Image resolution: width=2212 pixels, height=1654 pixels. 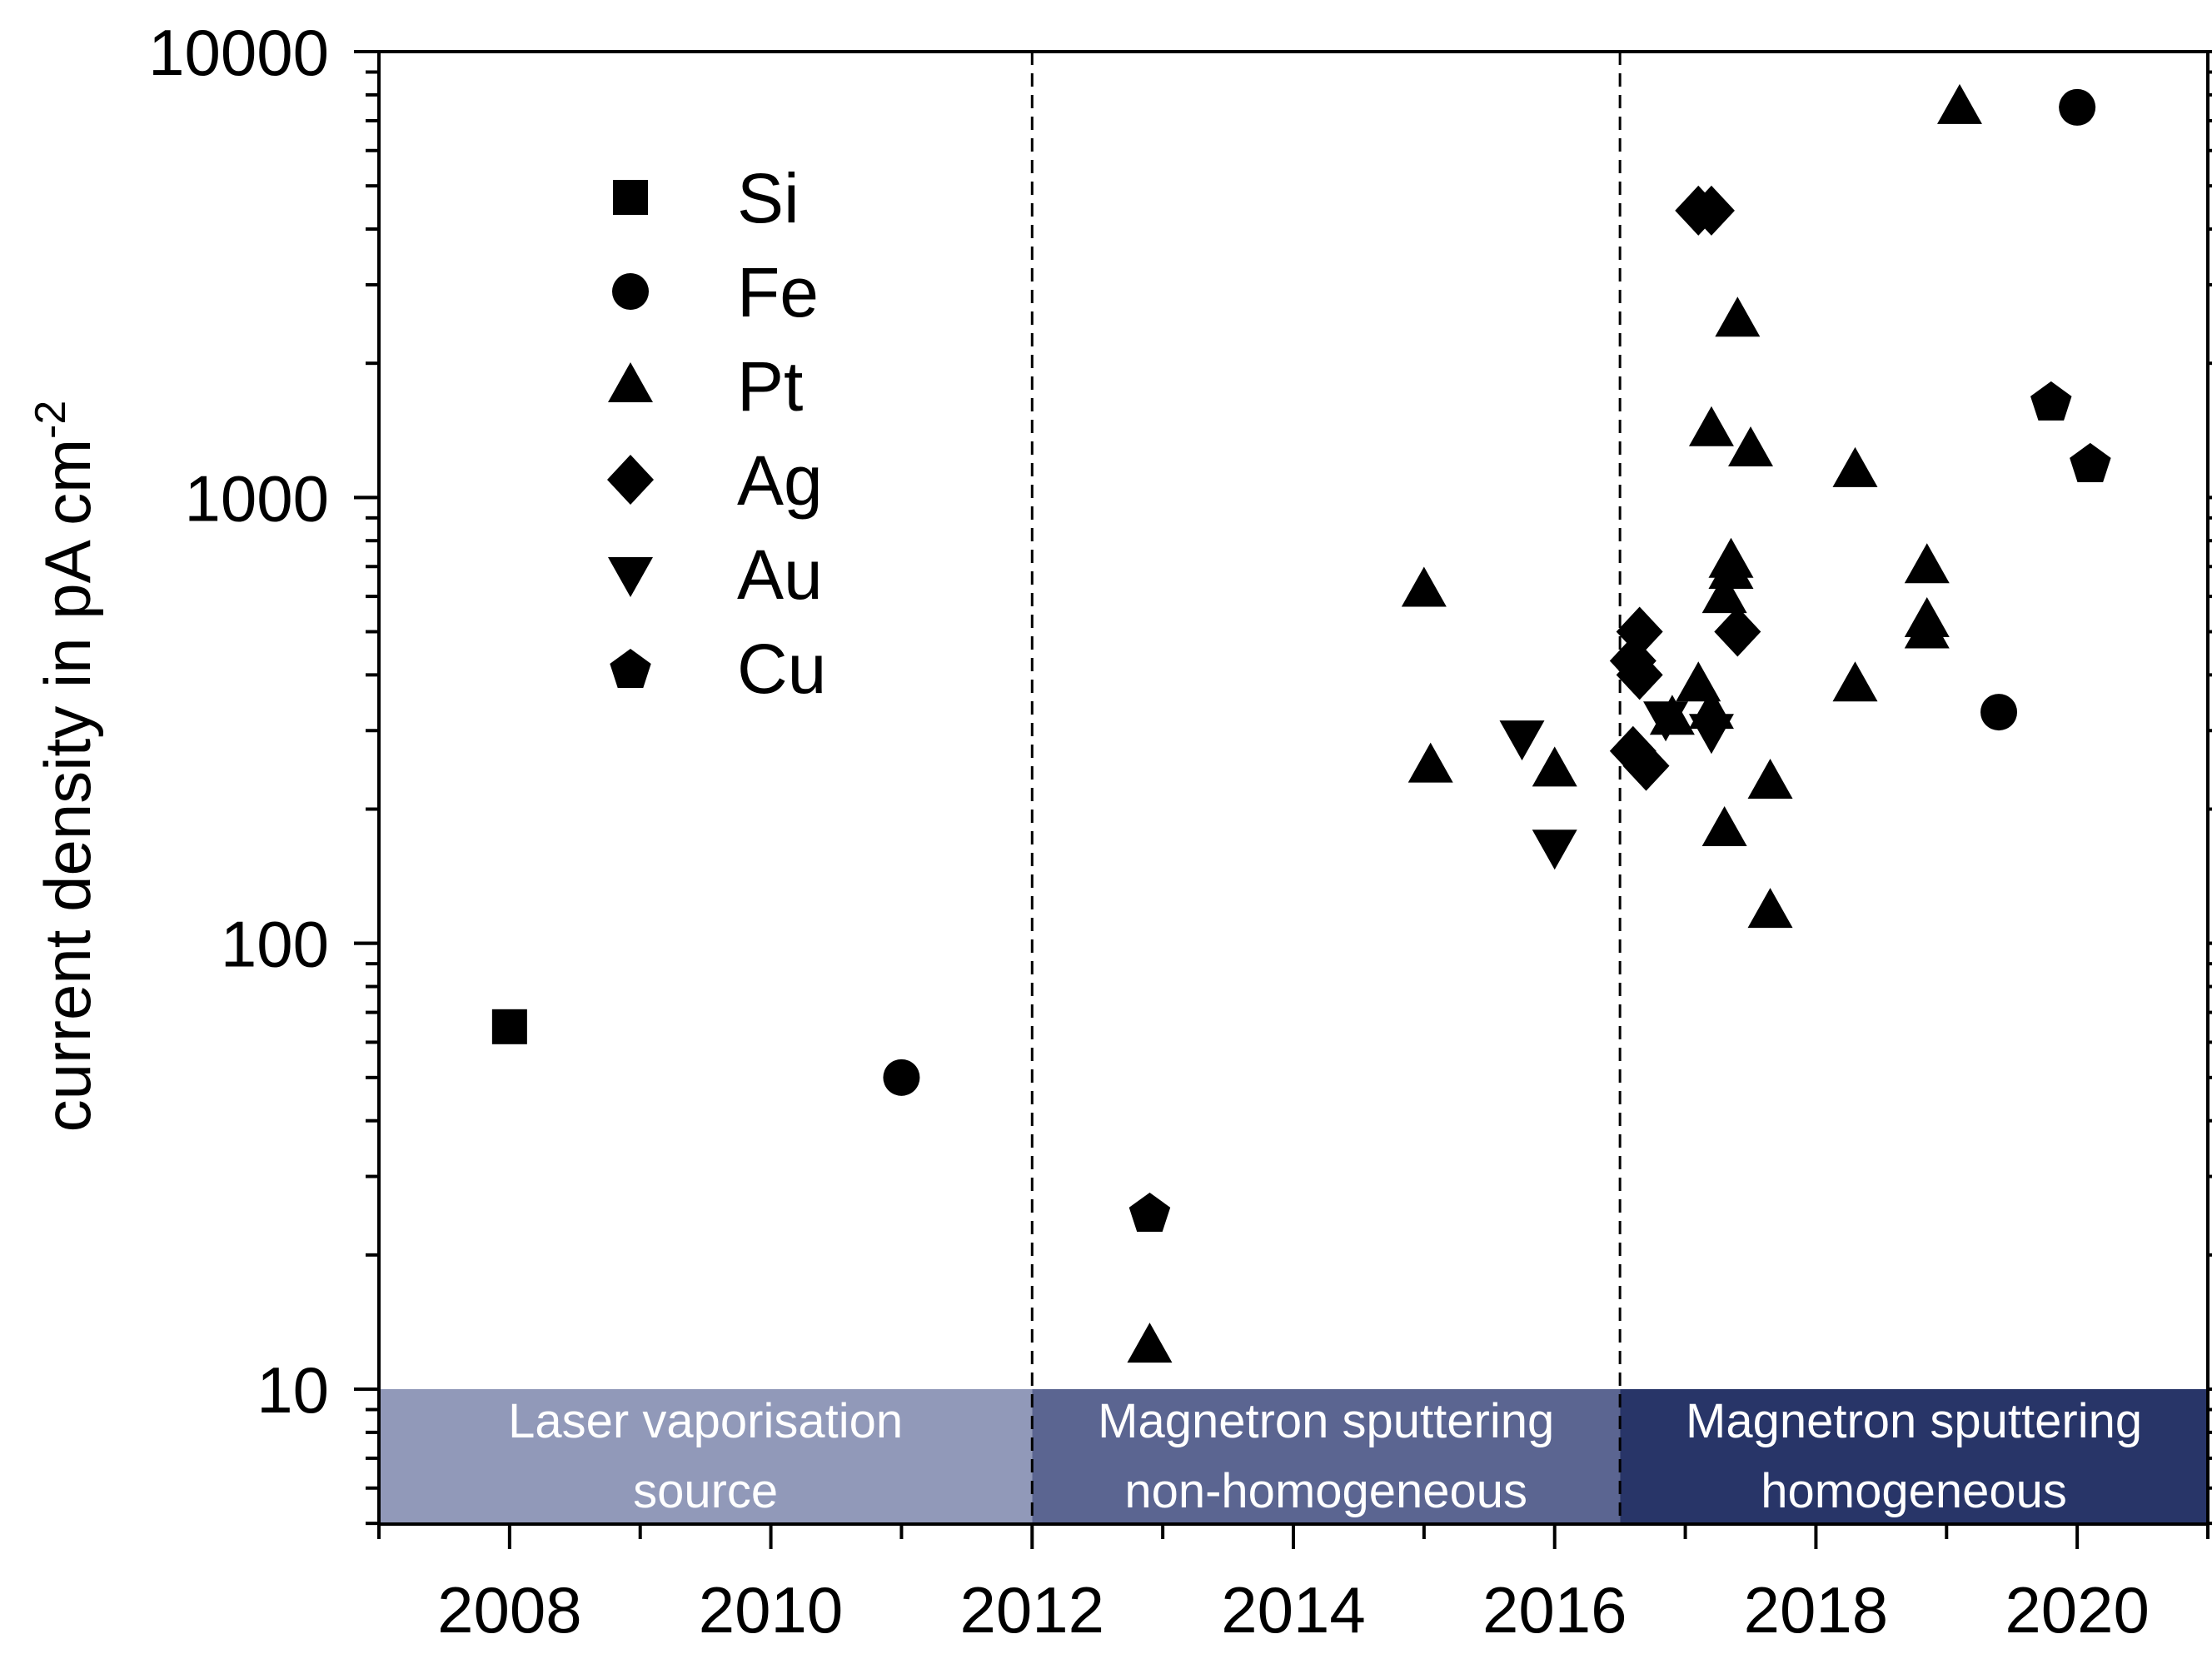 What do you see at coordinates (768, 198) in the screenshot?
I see `legend-label-si: Si` at bounding box center [768, 198].